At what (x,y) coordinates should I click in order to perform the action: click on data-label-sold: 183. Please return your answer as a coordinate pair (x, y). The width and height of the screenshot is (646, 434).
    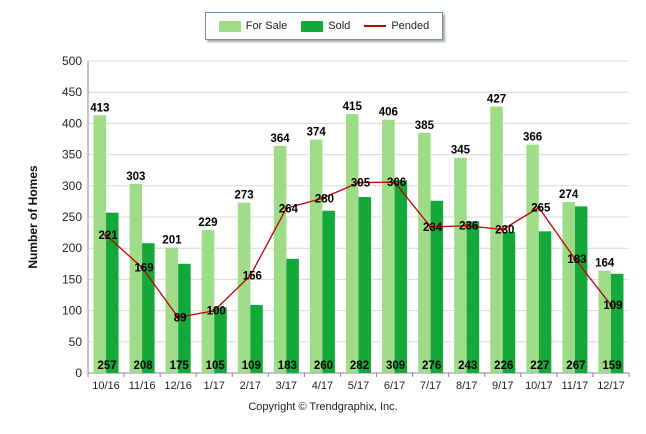
    Looking at the image, I should click on (287, 366).